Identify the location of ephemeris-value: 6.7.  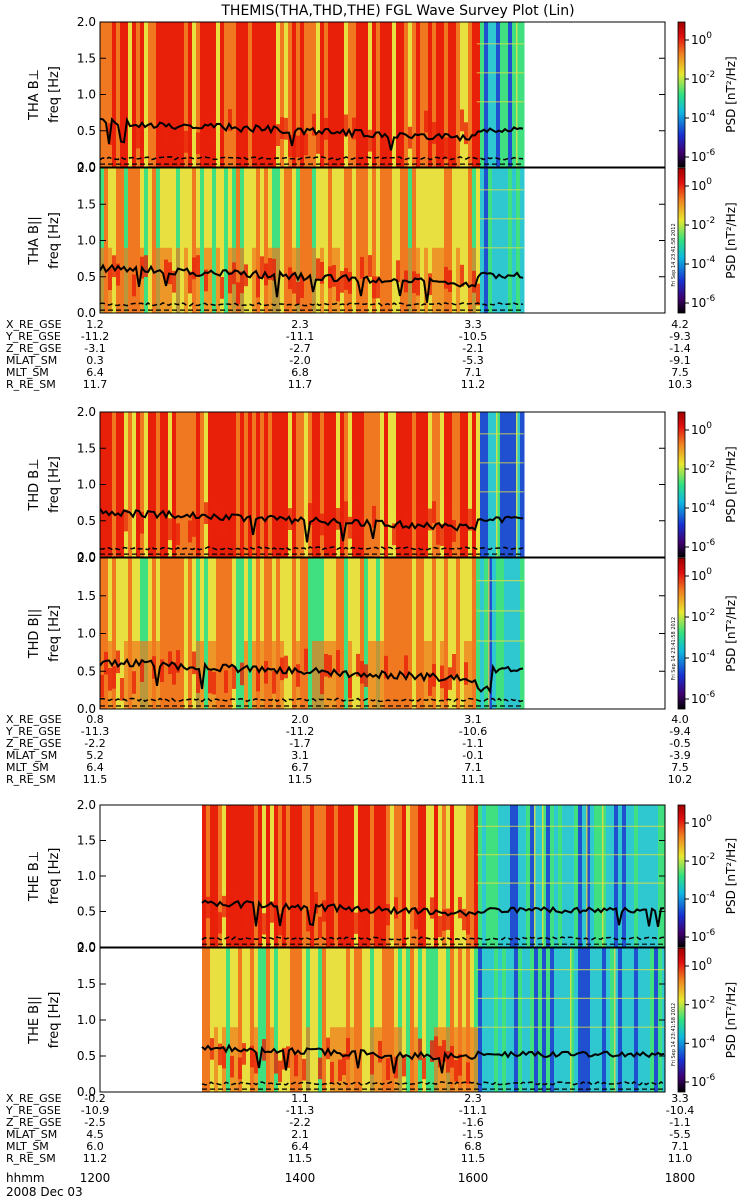
(300, 767).